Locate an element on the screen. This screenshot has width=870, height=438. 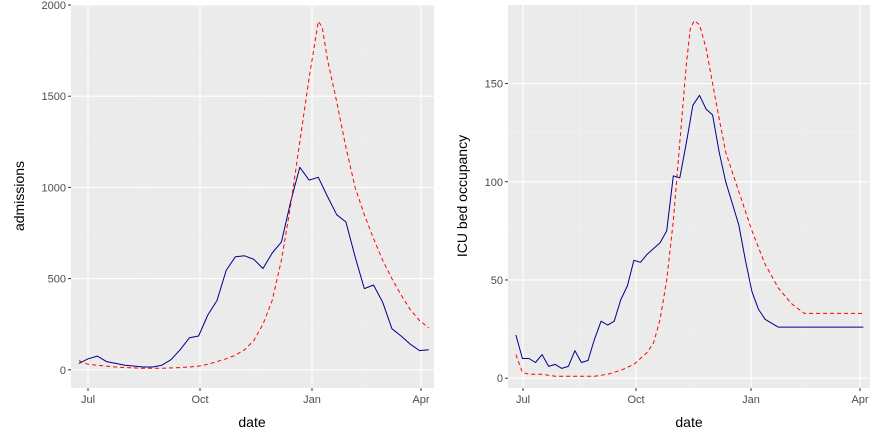
left-y-tick-label: 0 is located at coordinates (63, 371).